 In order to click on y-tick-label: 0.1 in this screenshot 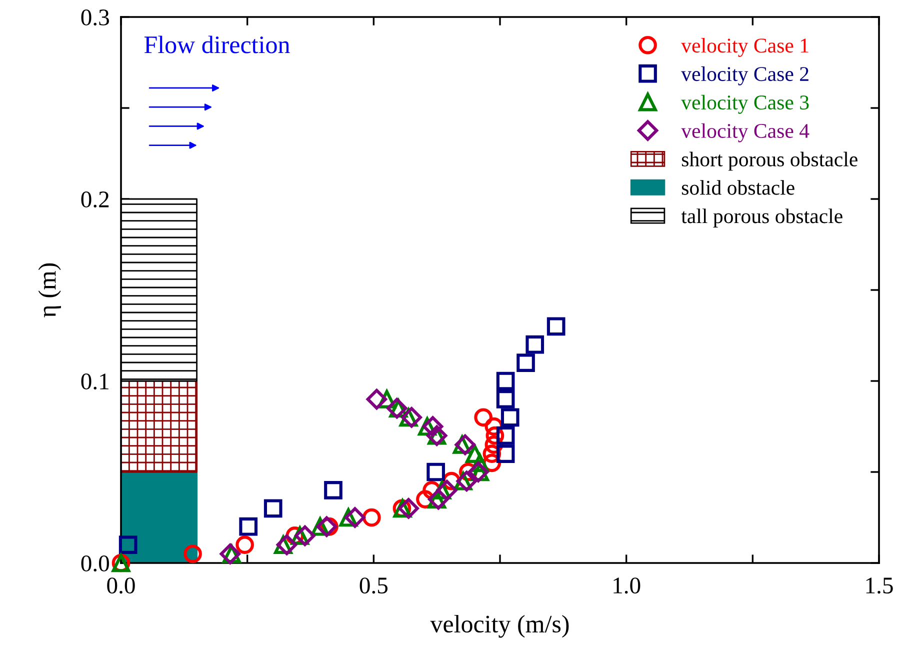, I will do `click(94, 381)`.